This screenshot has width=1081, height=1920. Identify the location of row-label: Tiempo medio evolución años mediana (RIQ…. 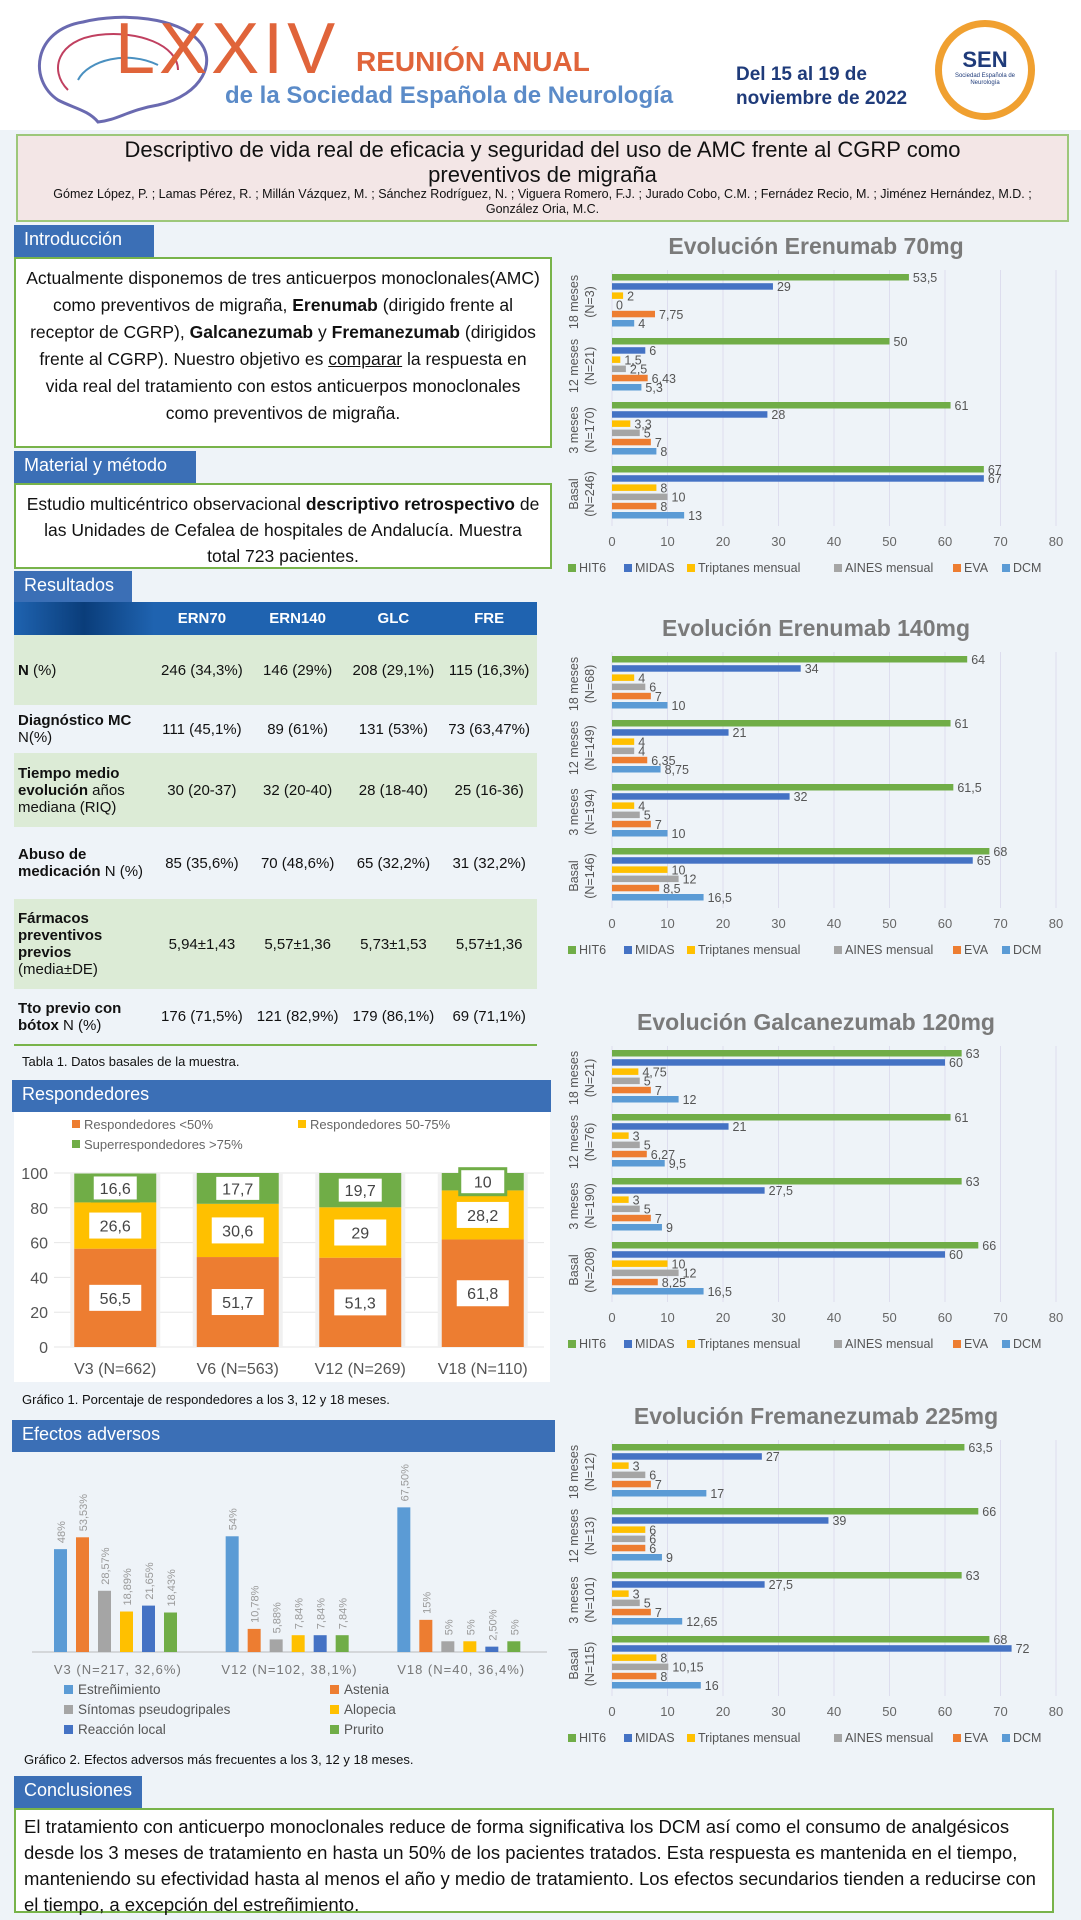
(84, 790).